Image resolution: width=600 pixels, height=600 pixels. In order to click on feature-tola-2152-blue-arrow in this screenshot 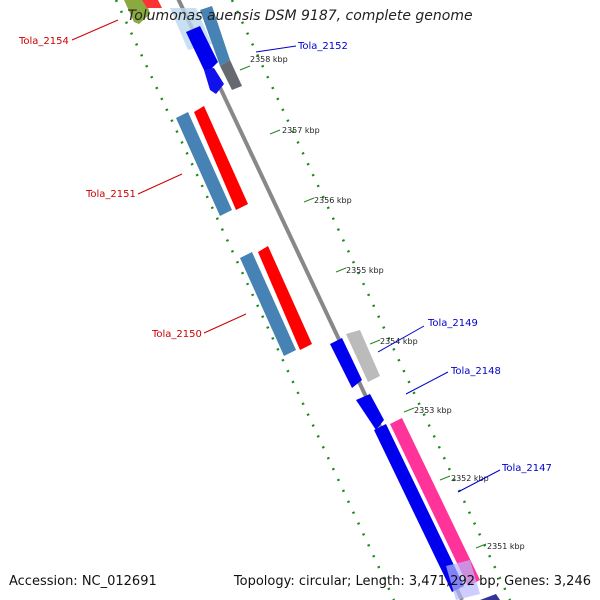, I will do `click(214, 81)`.